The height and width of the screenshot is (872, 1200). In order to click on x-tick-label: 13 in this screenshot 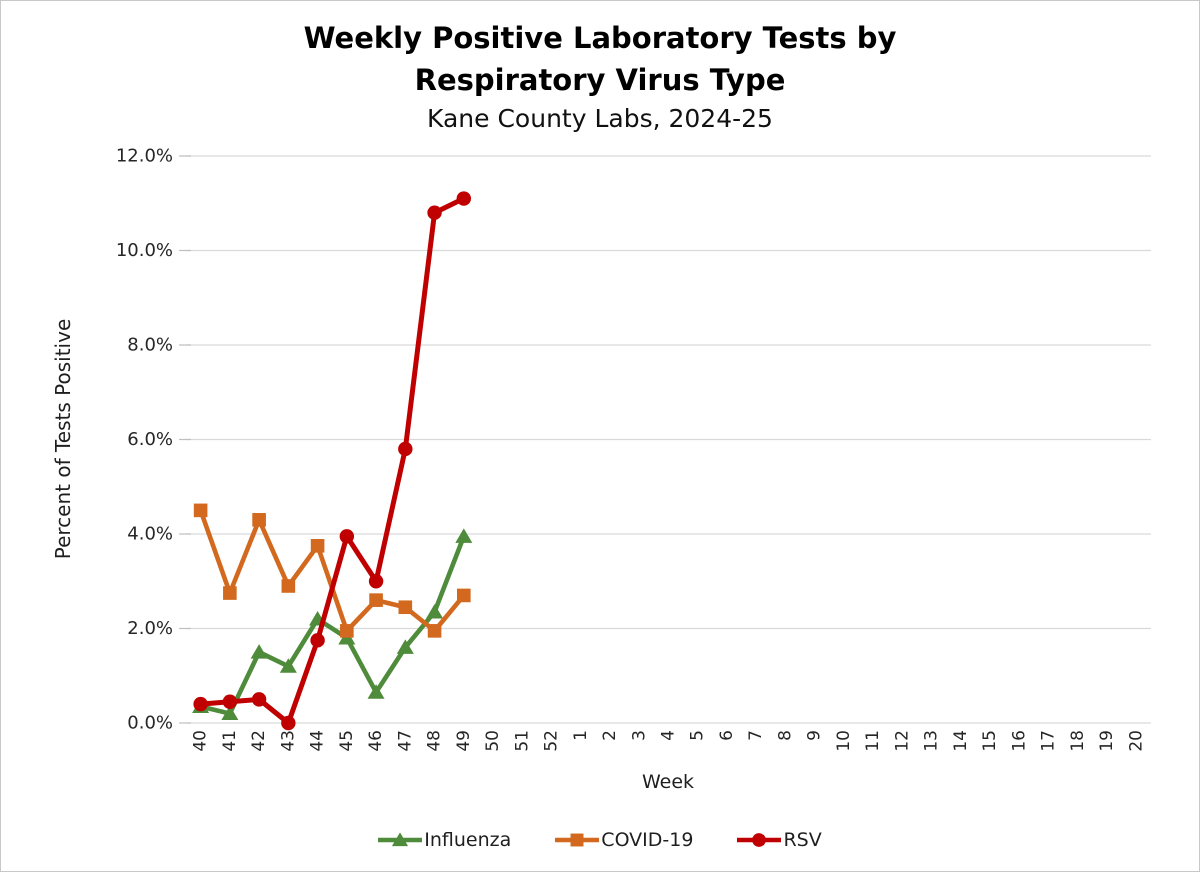, I will do `click(932, 741)`.